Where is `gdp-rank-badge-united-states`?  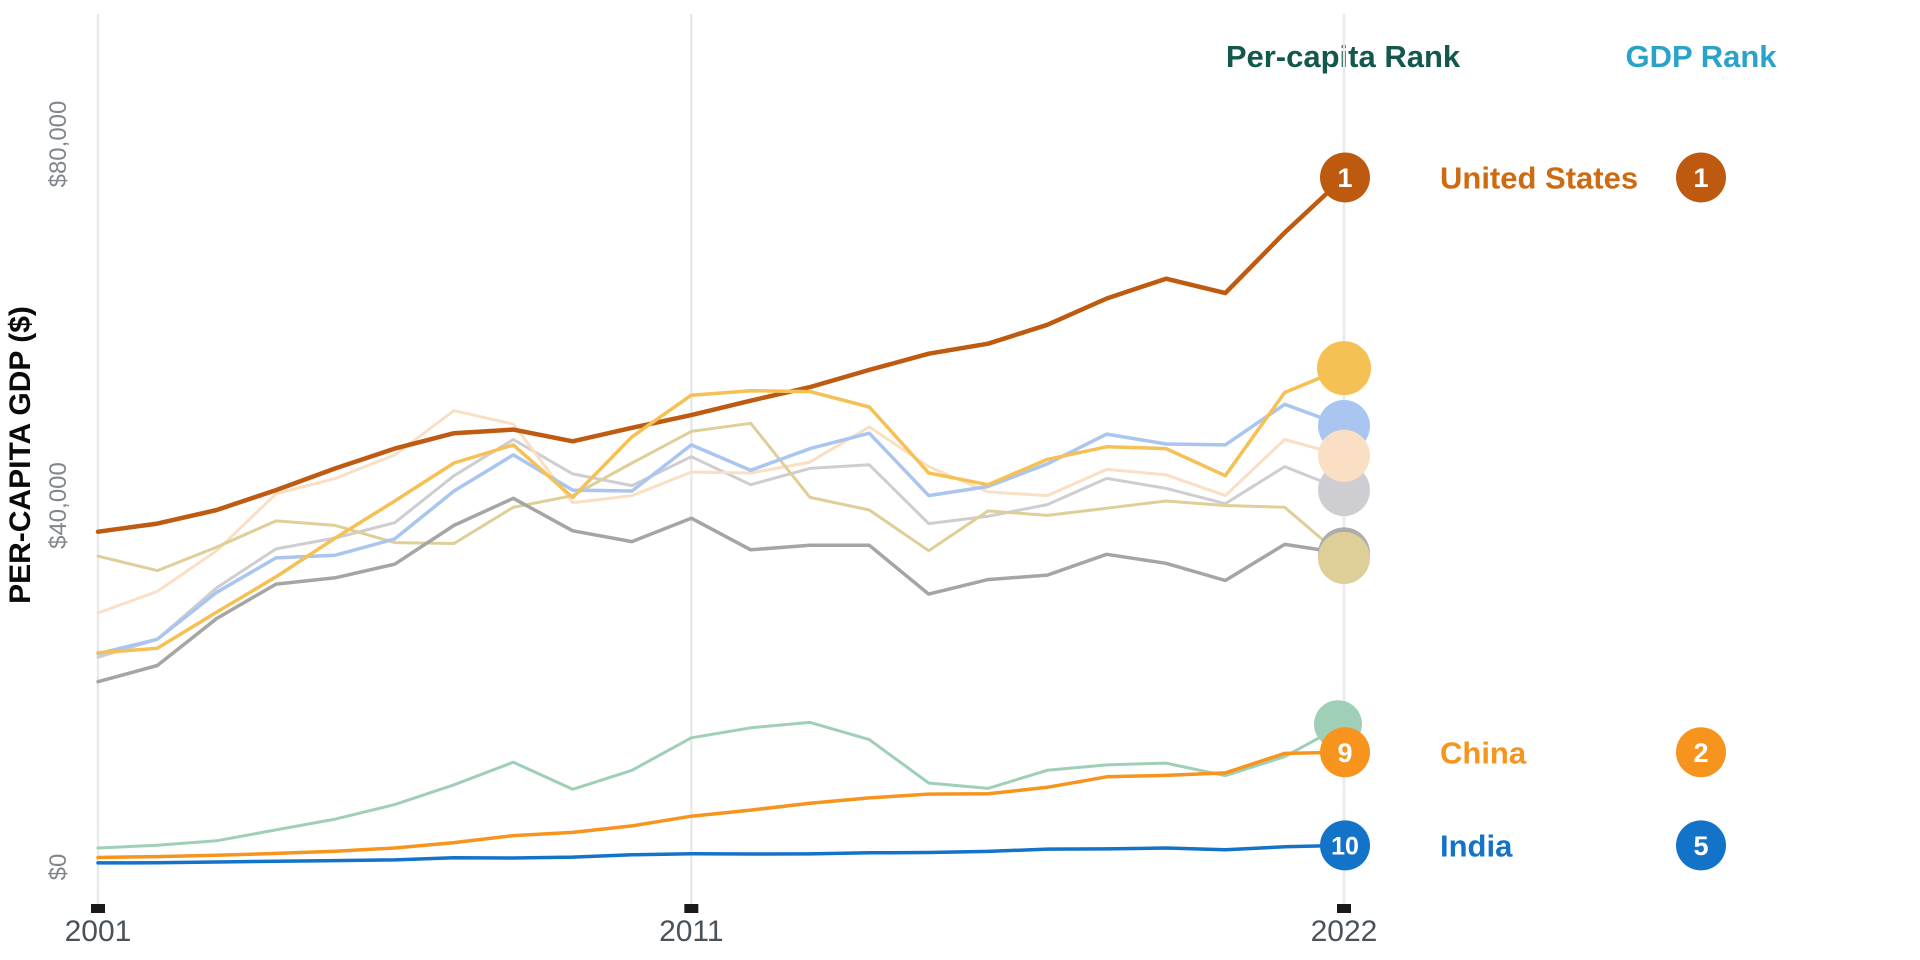
gdp-rank-badge-united-states is located at coordinates (1701, 177).